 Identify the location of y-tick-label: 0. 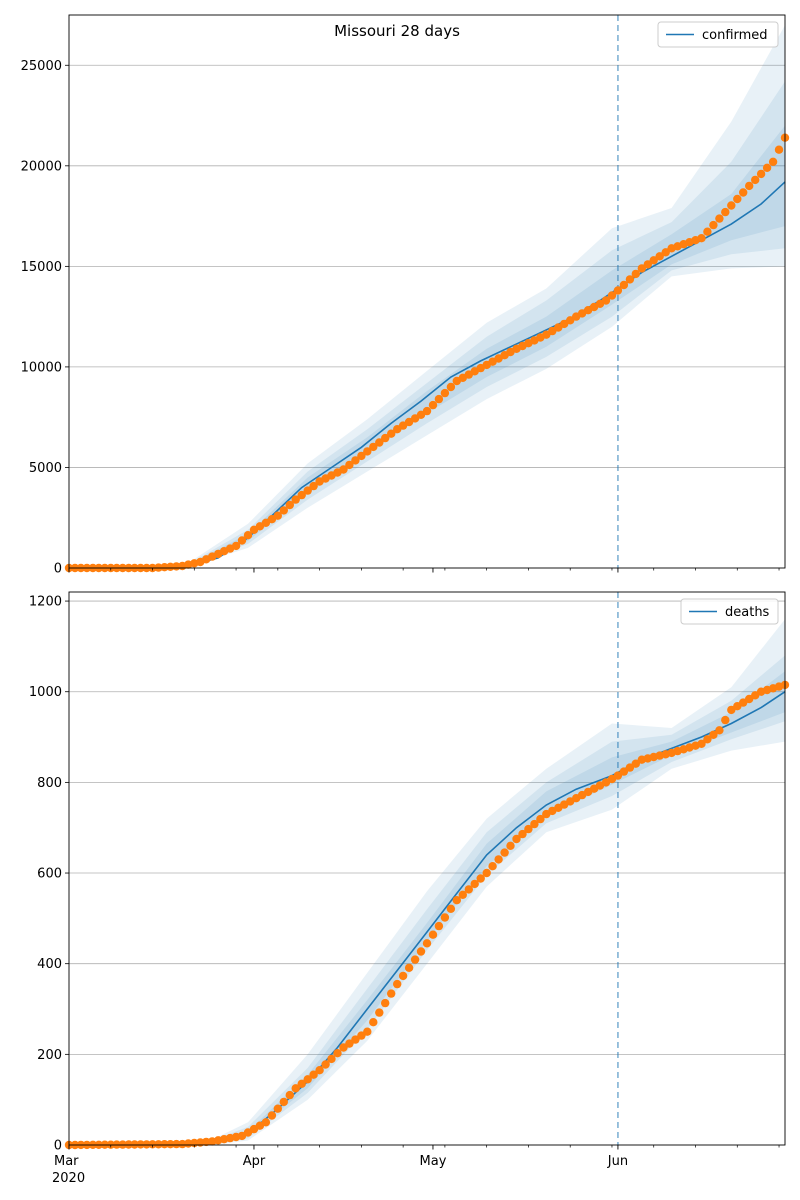
(58, 569).